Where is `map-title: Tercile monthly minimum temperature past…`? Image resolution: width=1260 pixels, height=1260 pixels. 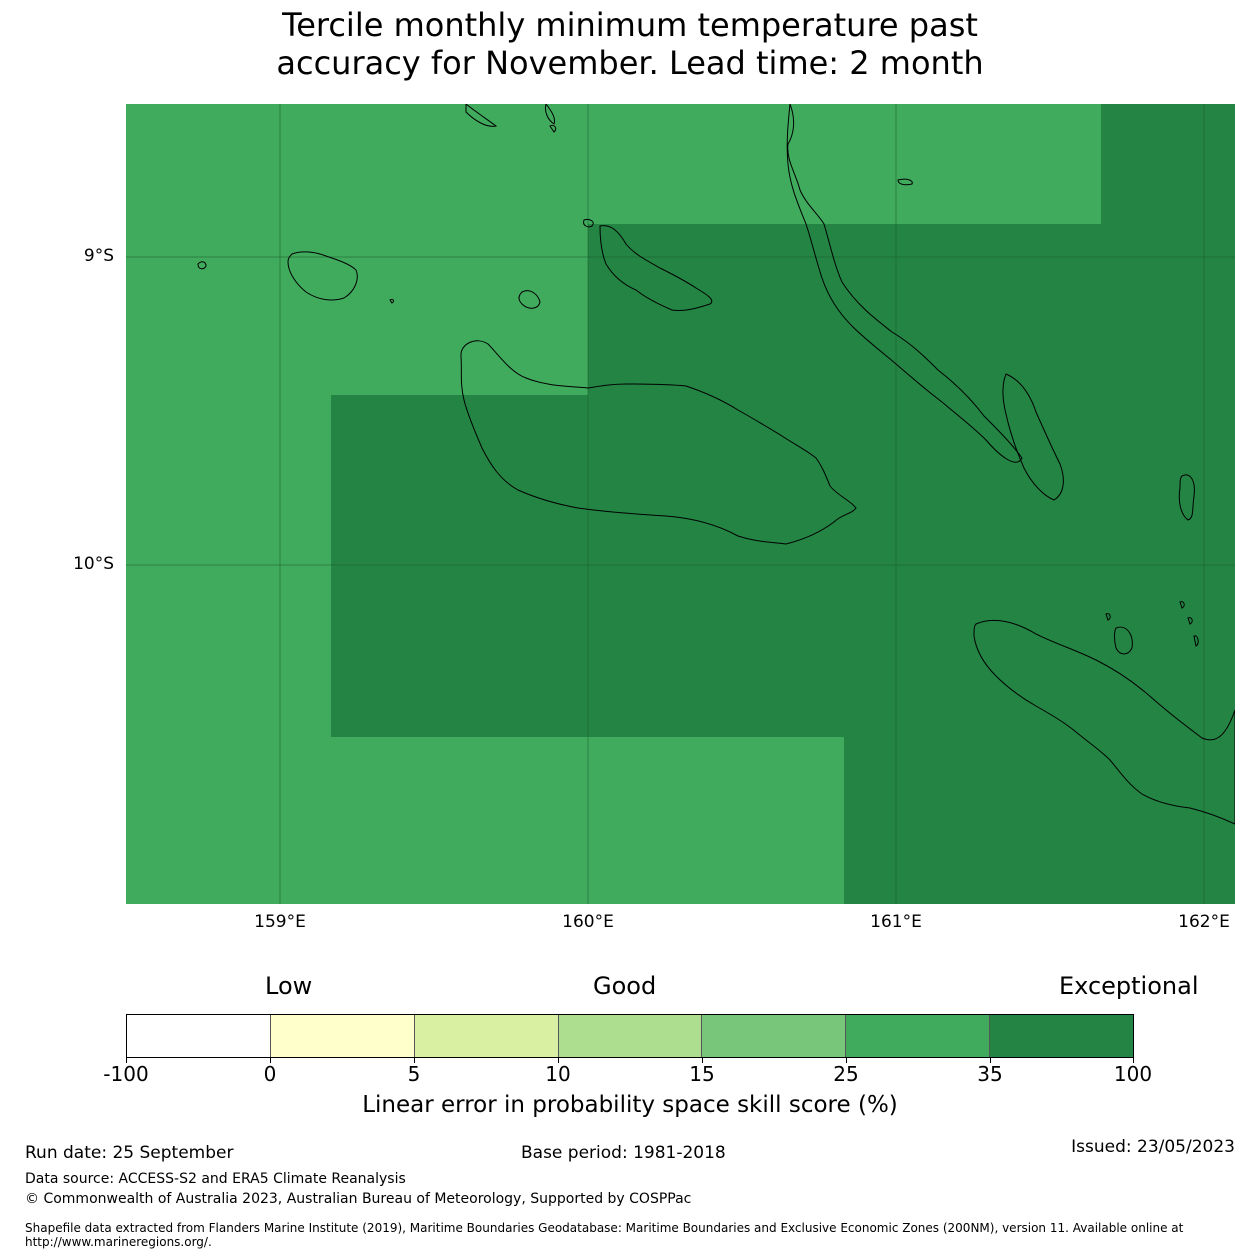 map-title: Tercile monthly minimum temperature past… is located at coordinates (630, 44).